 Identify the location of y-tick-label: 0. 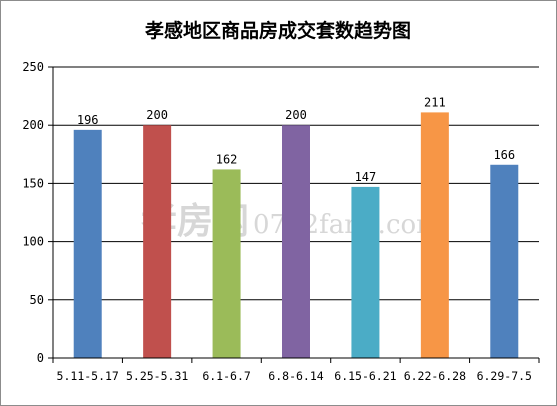
(40, 358).